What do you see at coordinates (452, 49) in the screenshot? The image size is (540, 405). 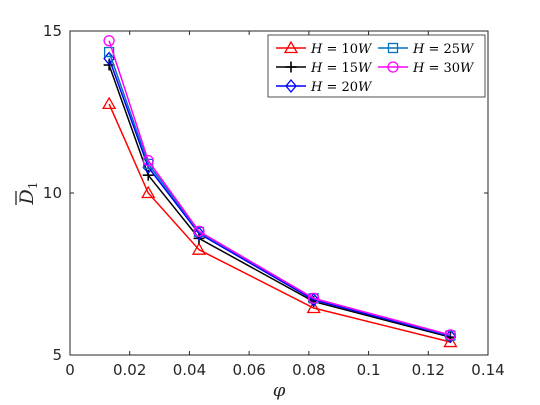 I see `legend-label-part: 25` at bounding box center [452, 49].